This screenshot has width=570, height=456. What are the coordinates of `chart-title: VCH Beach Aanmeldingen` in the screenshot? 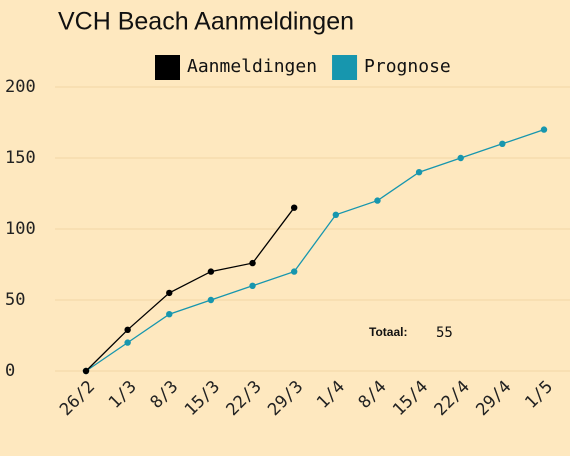 It's located at (206, 22).